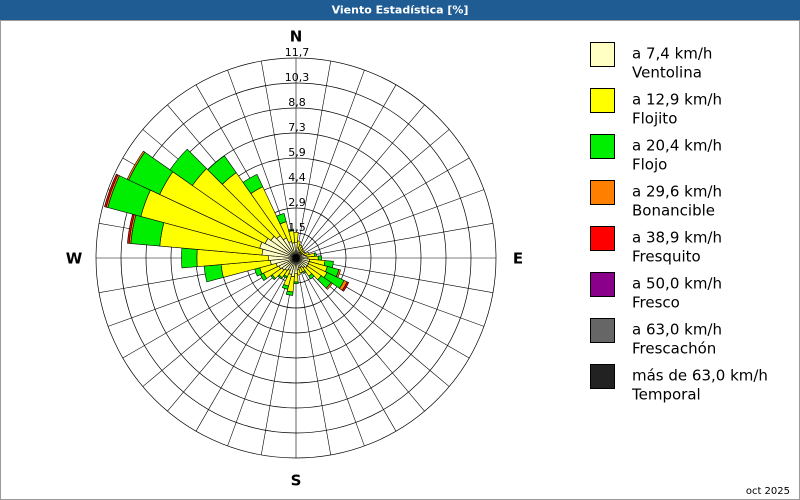  I want to click on legend-name: Flojito, so click(654, 119).